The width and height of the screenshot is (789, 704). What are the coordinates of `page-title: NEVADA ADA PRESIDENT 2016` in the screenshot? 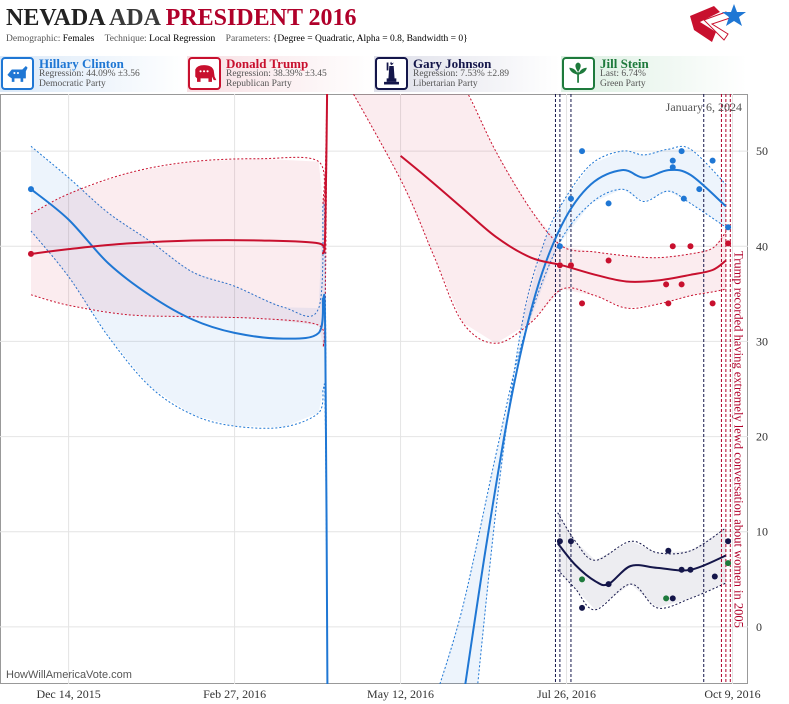 It's located at (181, 18).